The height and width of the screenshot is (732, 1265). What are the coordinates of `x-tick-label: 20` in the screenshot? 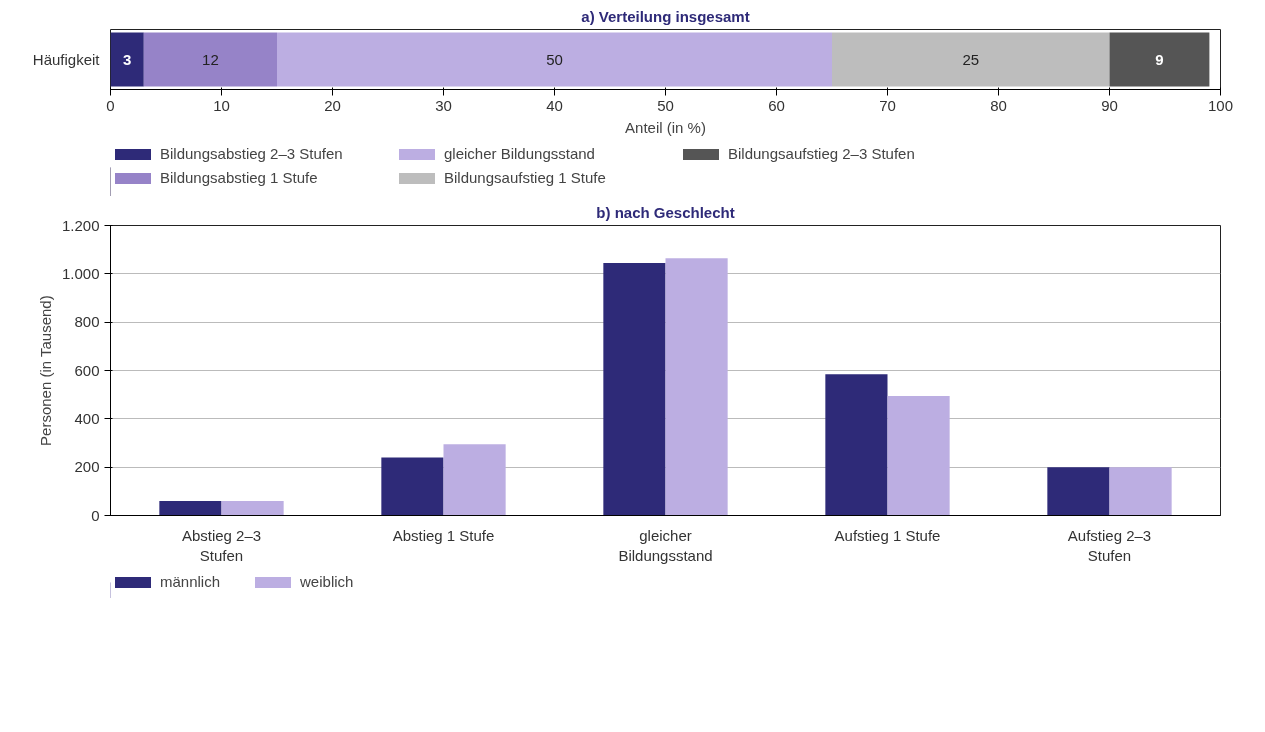 It's located at (332, 105).